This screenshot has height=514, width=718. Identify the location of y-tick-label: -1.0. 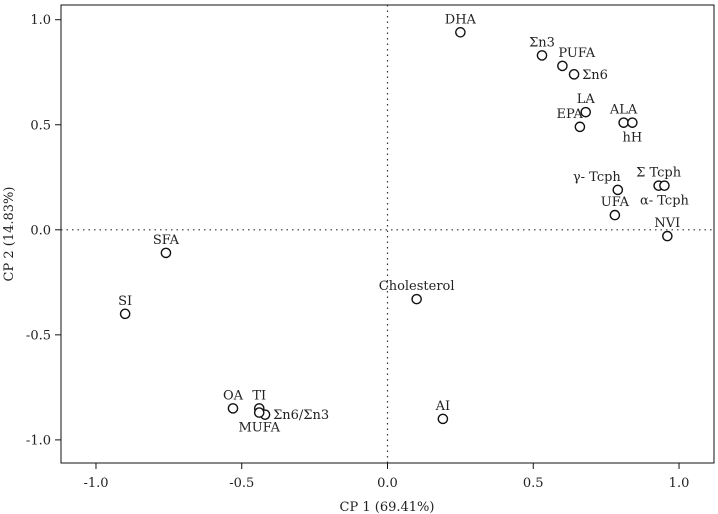
(38, 440).